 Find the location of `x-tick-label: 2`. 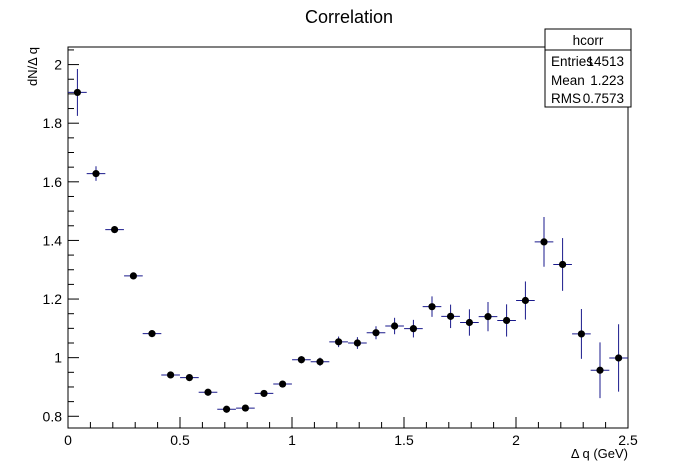

x-tick-label: 2 is located at coordinates (516, 440).